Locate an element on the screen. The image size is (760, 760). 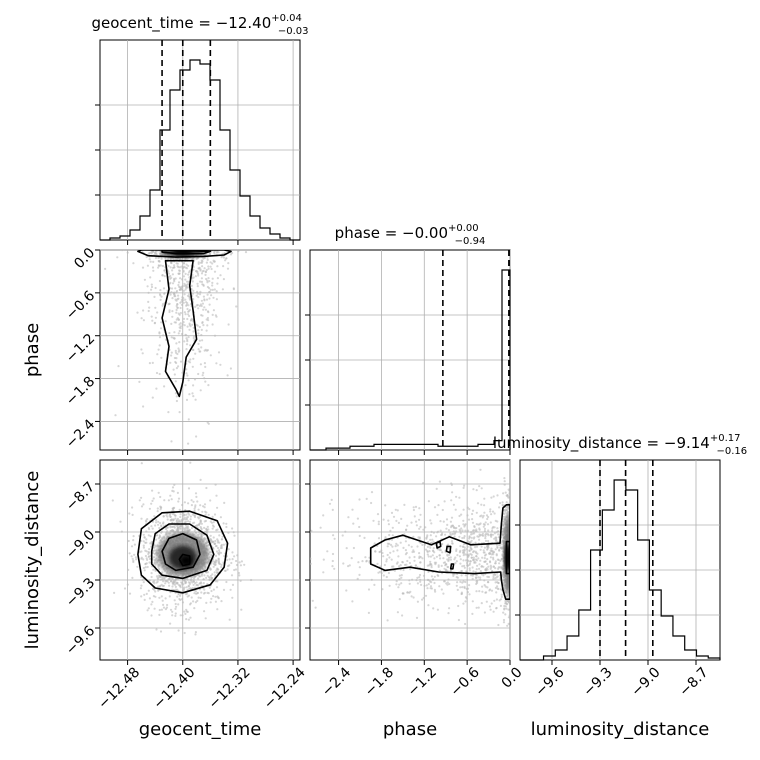
hist-frame-geocent_time is located at coordinates (200, 140).